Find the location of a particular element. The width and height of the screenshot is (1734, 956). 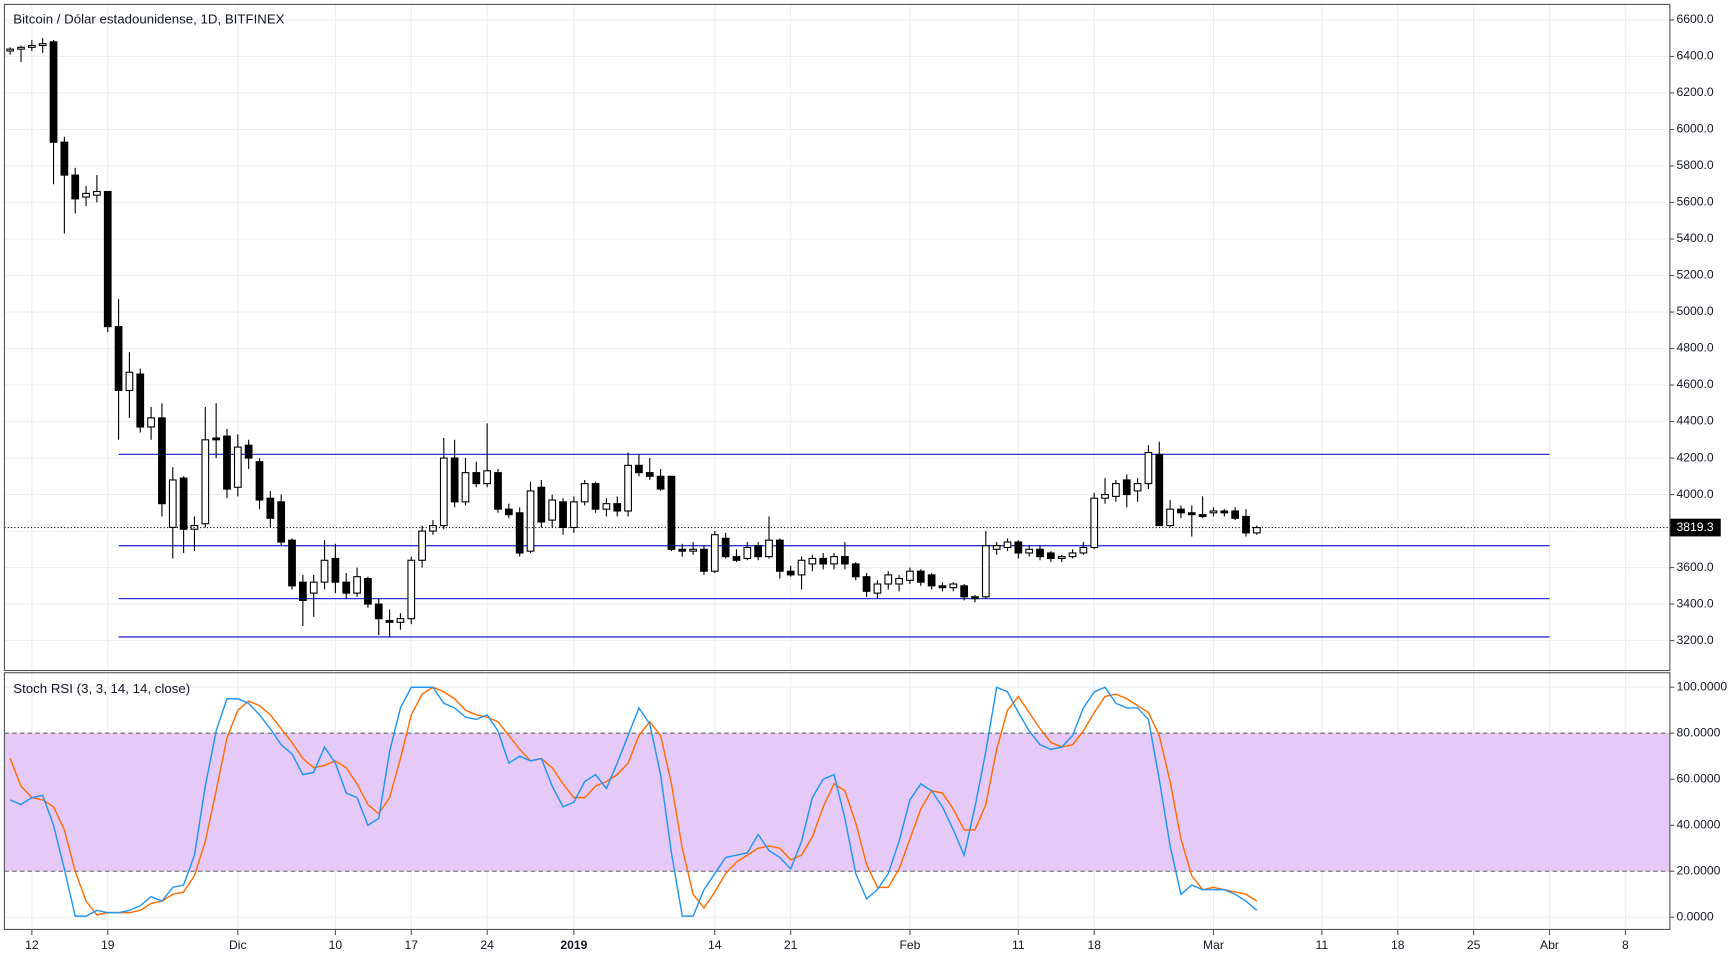

x-tick-label: Feb is located at coordinates (909, 945).